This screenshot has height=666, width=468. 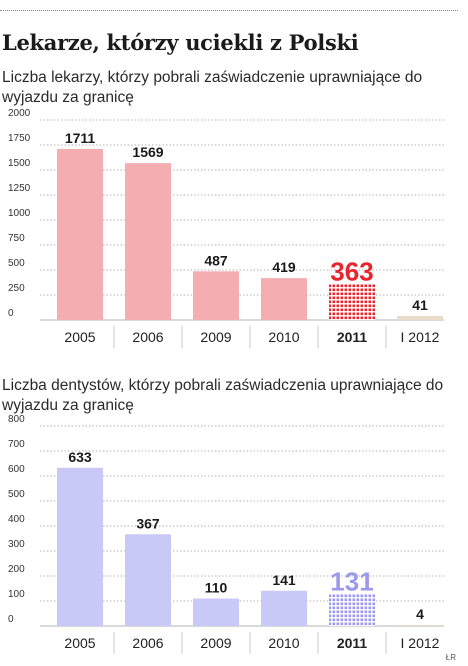 I want to click on dentists-category-label: 2011, so click(x=352, y=643).